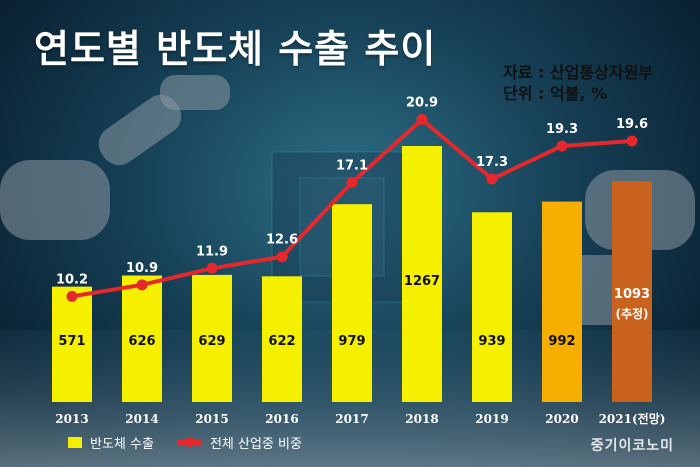  What do you see at coordinates (212, 251) in the screenshot?
I see `line-value-label: 11.9` at bounding box center [212, 251].